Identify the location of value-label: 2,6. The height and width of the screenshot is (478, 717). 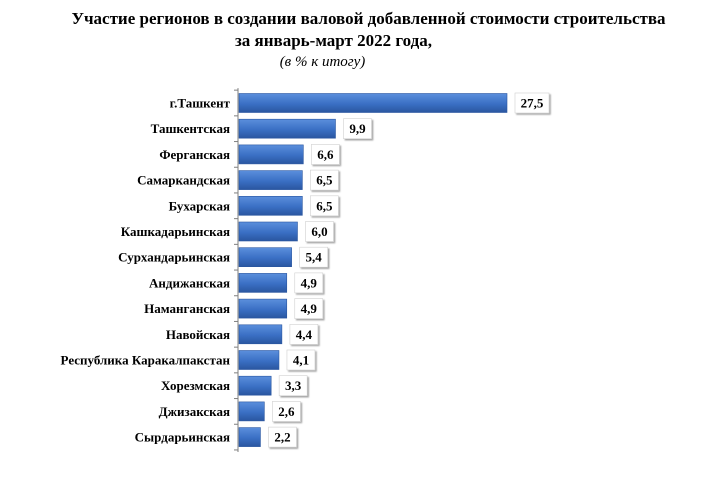
(286, 411).